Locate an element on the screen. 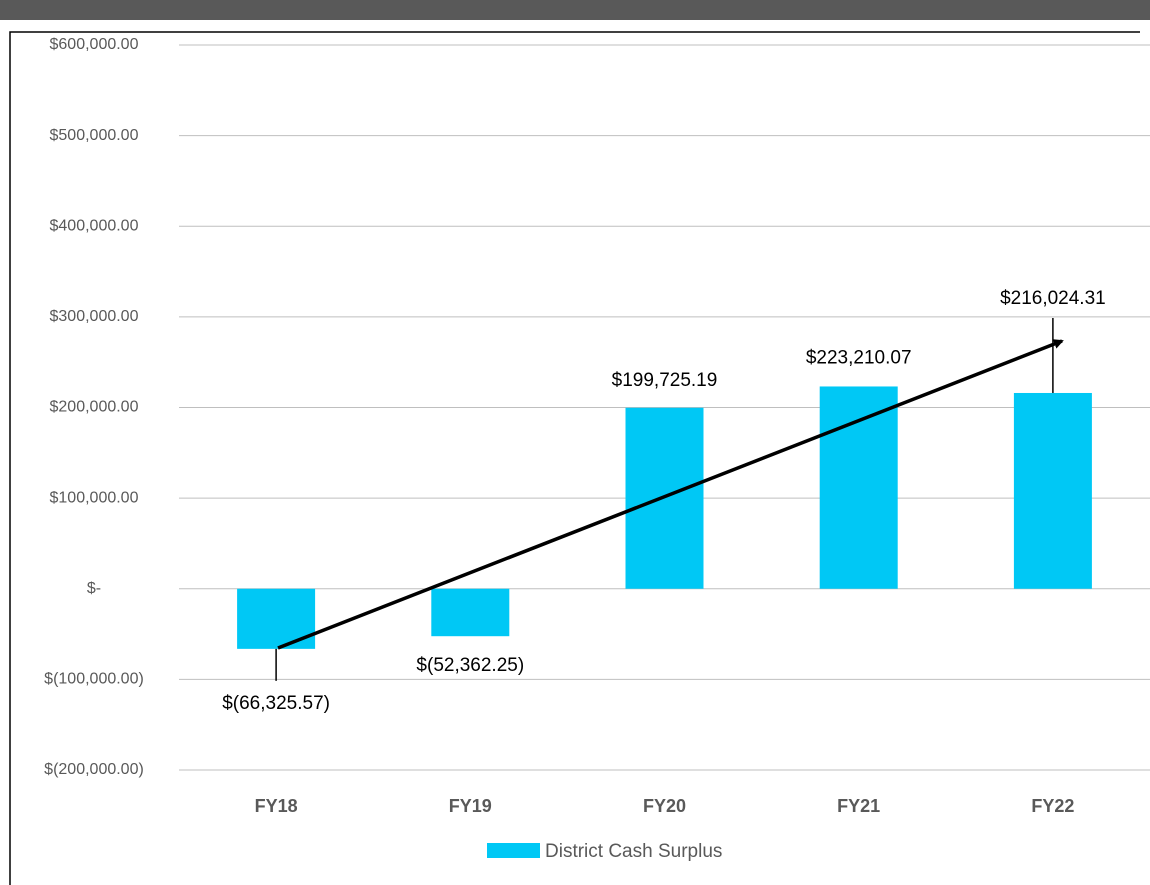 This screenshot has width=1150, height=885. data-label: $216,024.31 is located at coordinates (1053, 298).